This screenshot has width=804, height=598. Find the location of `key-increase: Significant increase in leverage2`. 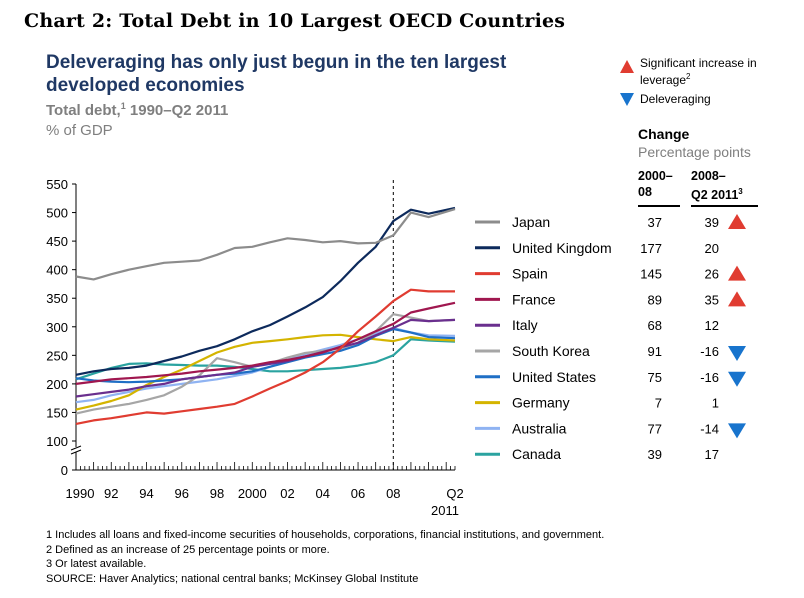

key-increase: Significant increase in leverage2 is located at coordinates (714, 71).